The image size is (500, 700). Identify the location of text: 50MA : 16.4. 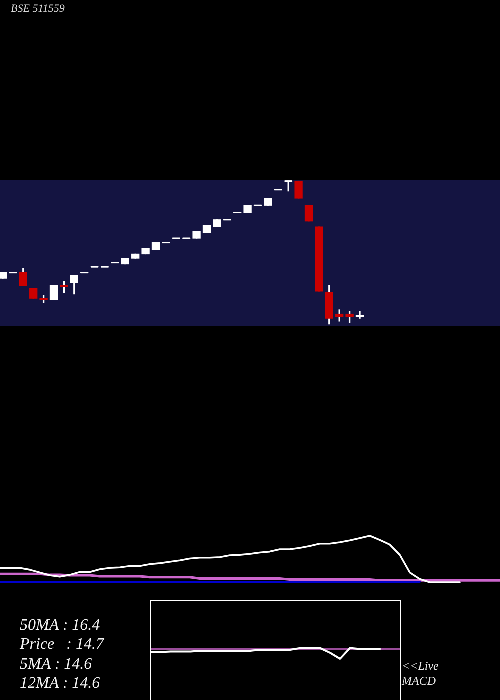
(61, 626).